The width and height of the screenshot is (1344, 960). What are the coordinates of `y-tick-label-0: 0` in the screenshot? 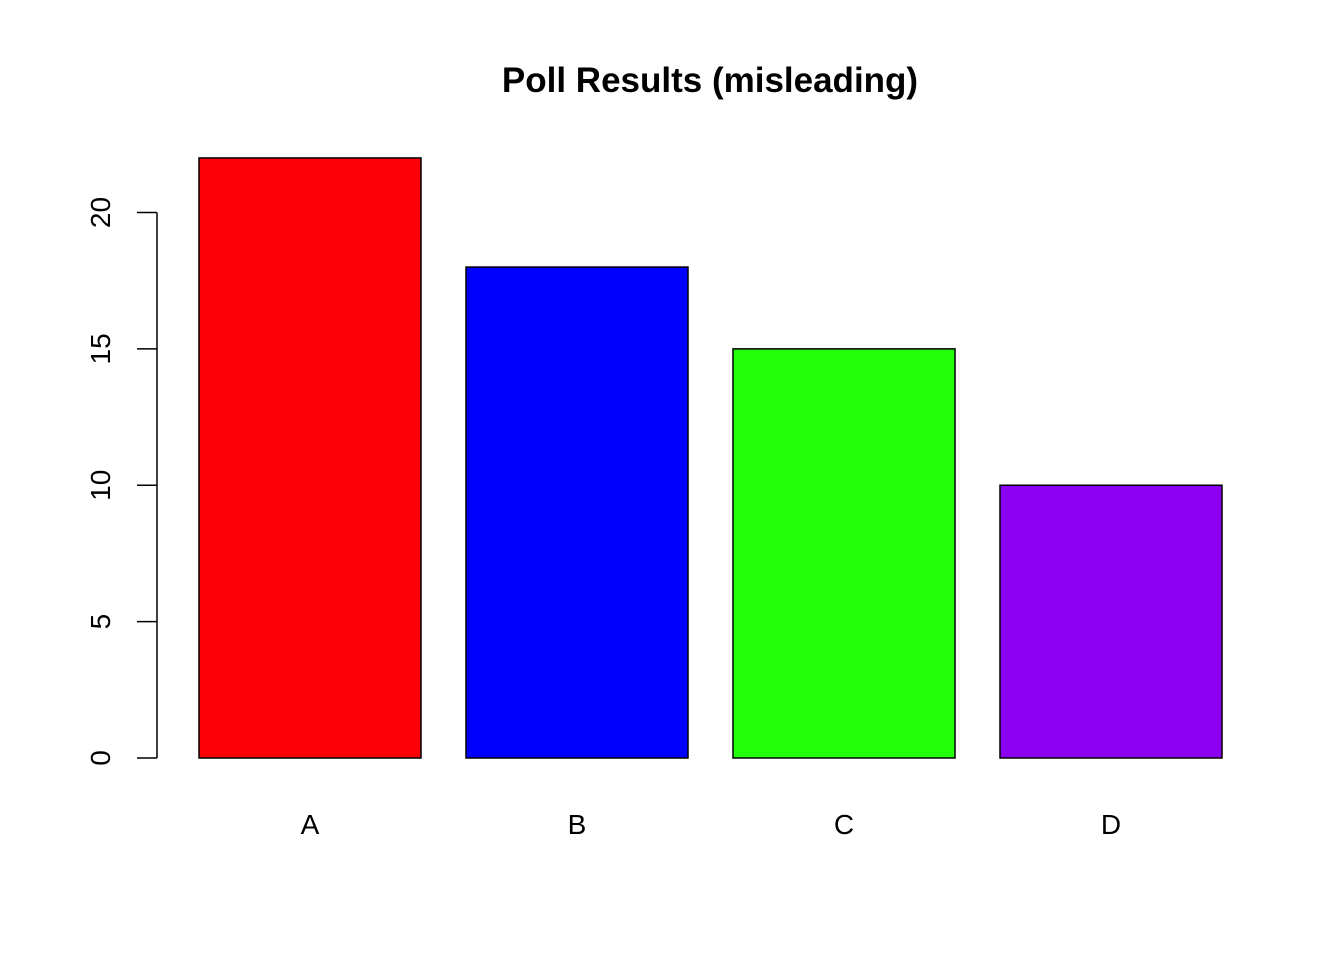 It's located at (100, 758).